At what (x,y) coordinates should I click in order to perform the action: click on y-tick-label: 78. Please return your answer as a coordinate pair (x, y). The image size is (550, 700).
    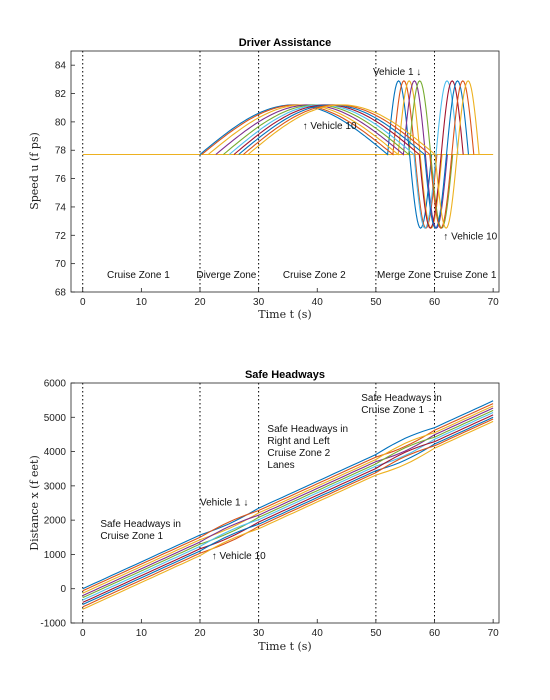
    Looking at the image, I should click on (61, 151).